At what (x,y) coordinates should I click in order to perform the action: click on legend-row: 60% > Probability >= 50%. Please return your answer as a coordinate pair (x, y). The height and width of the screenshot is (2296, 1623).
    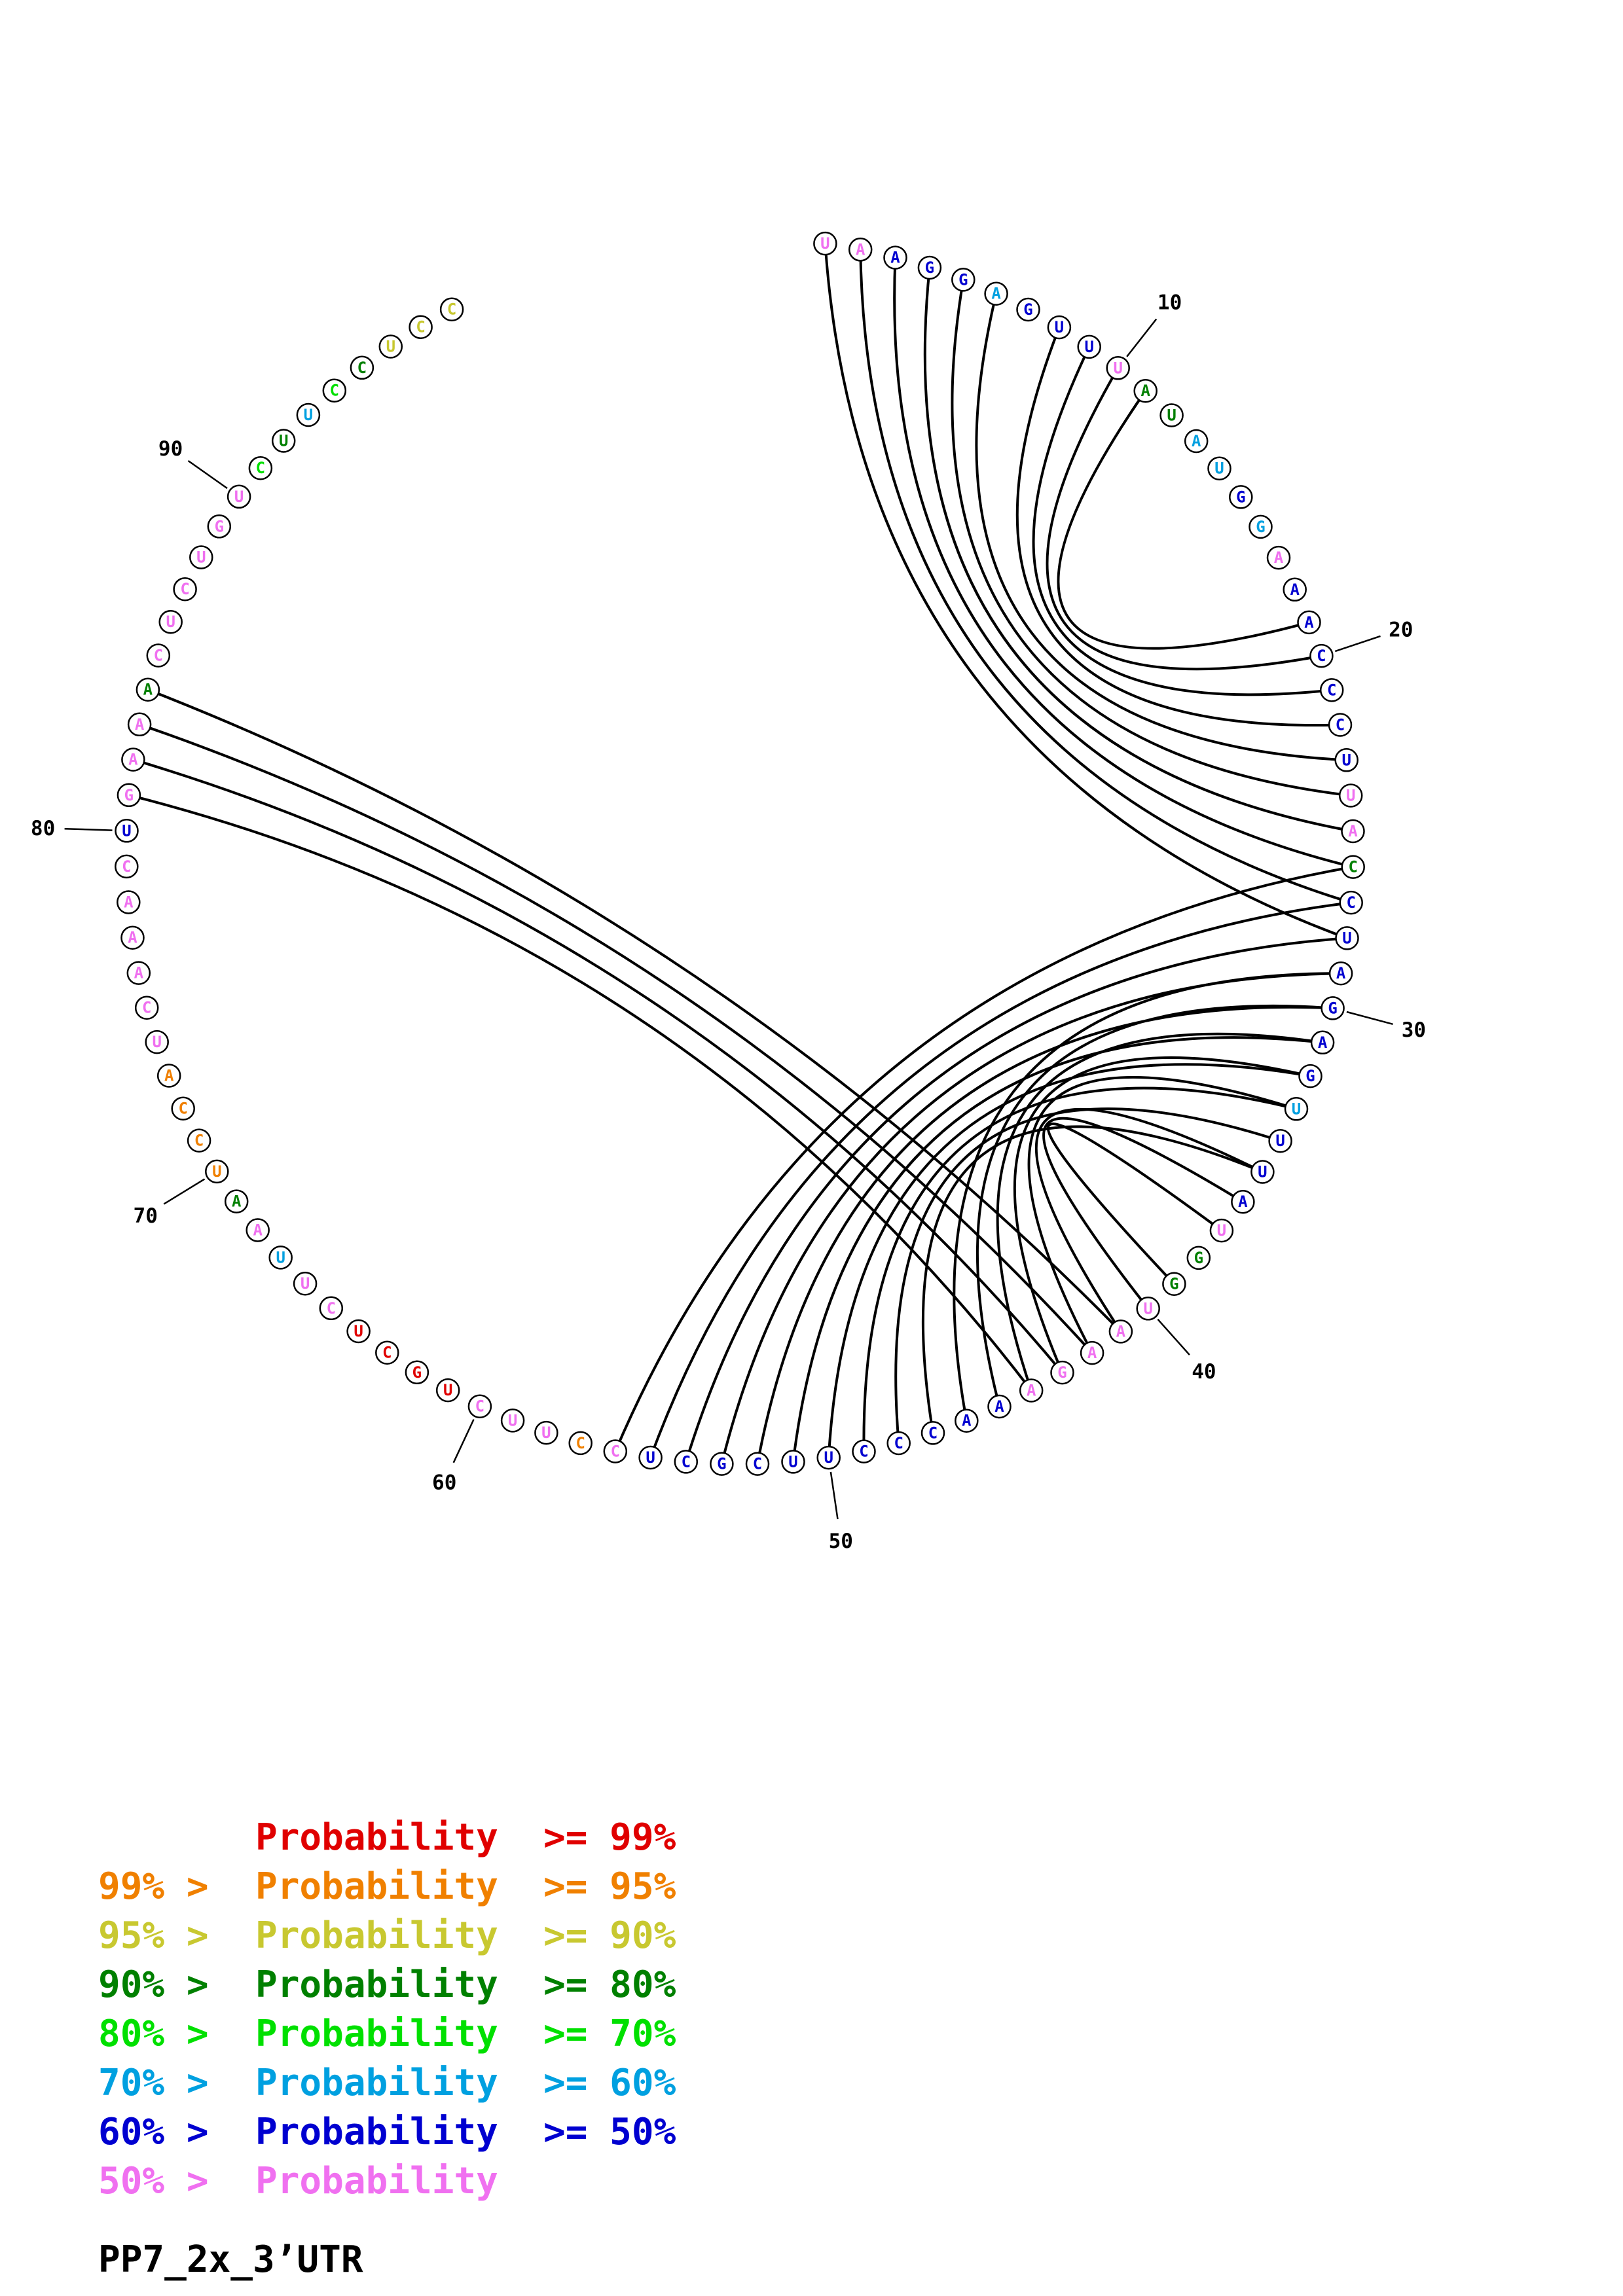
    Looking at the image, I should click on (387, 2132).